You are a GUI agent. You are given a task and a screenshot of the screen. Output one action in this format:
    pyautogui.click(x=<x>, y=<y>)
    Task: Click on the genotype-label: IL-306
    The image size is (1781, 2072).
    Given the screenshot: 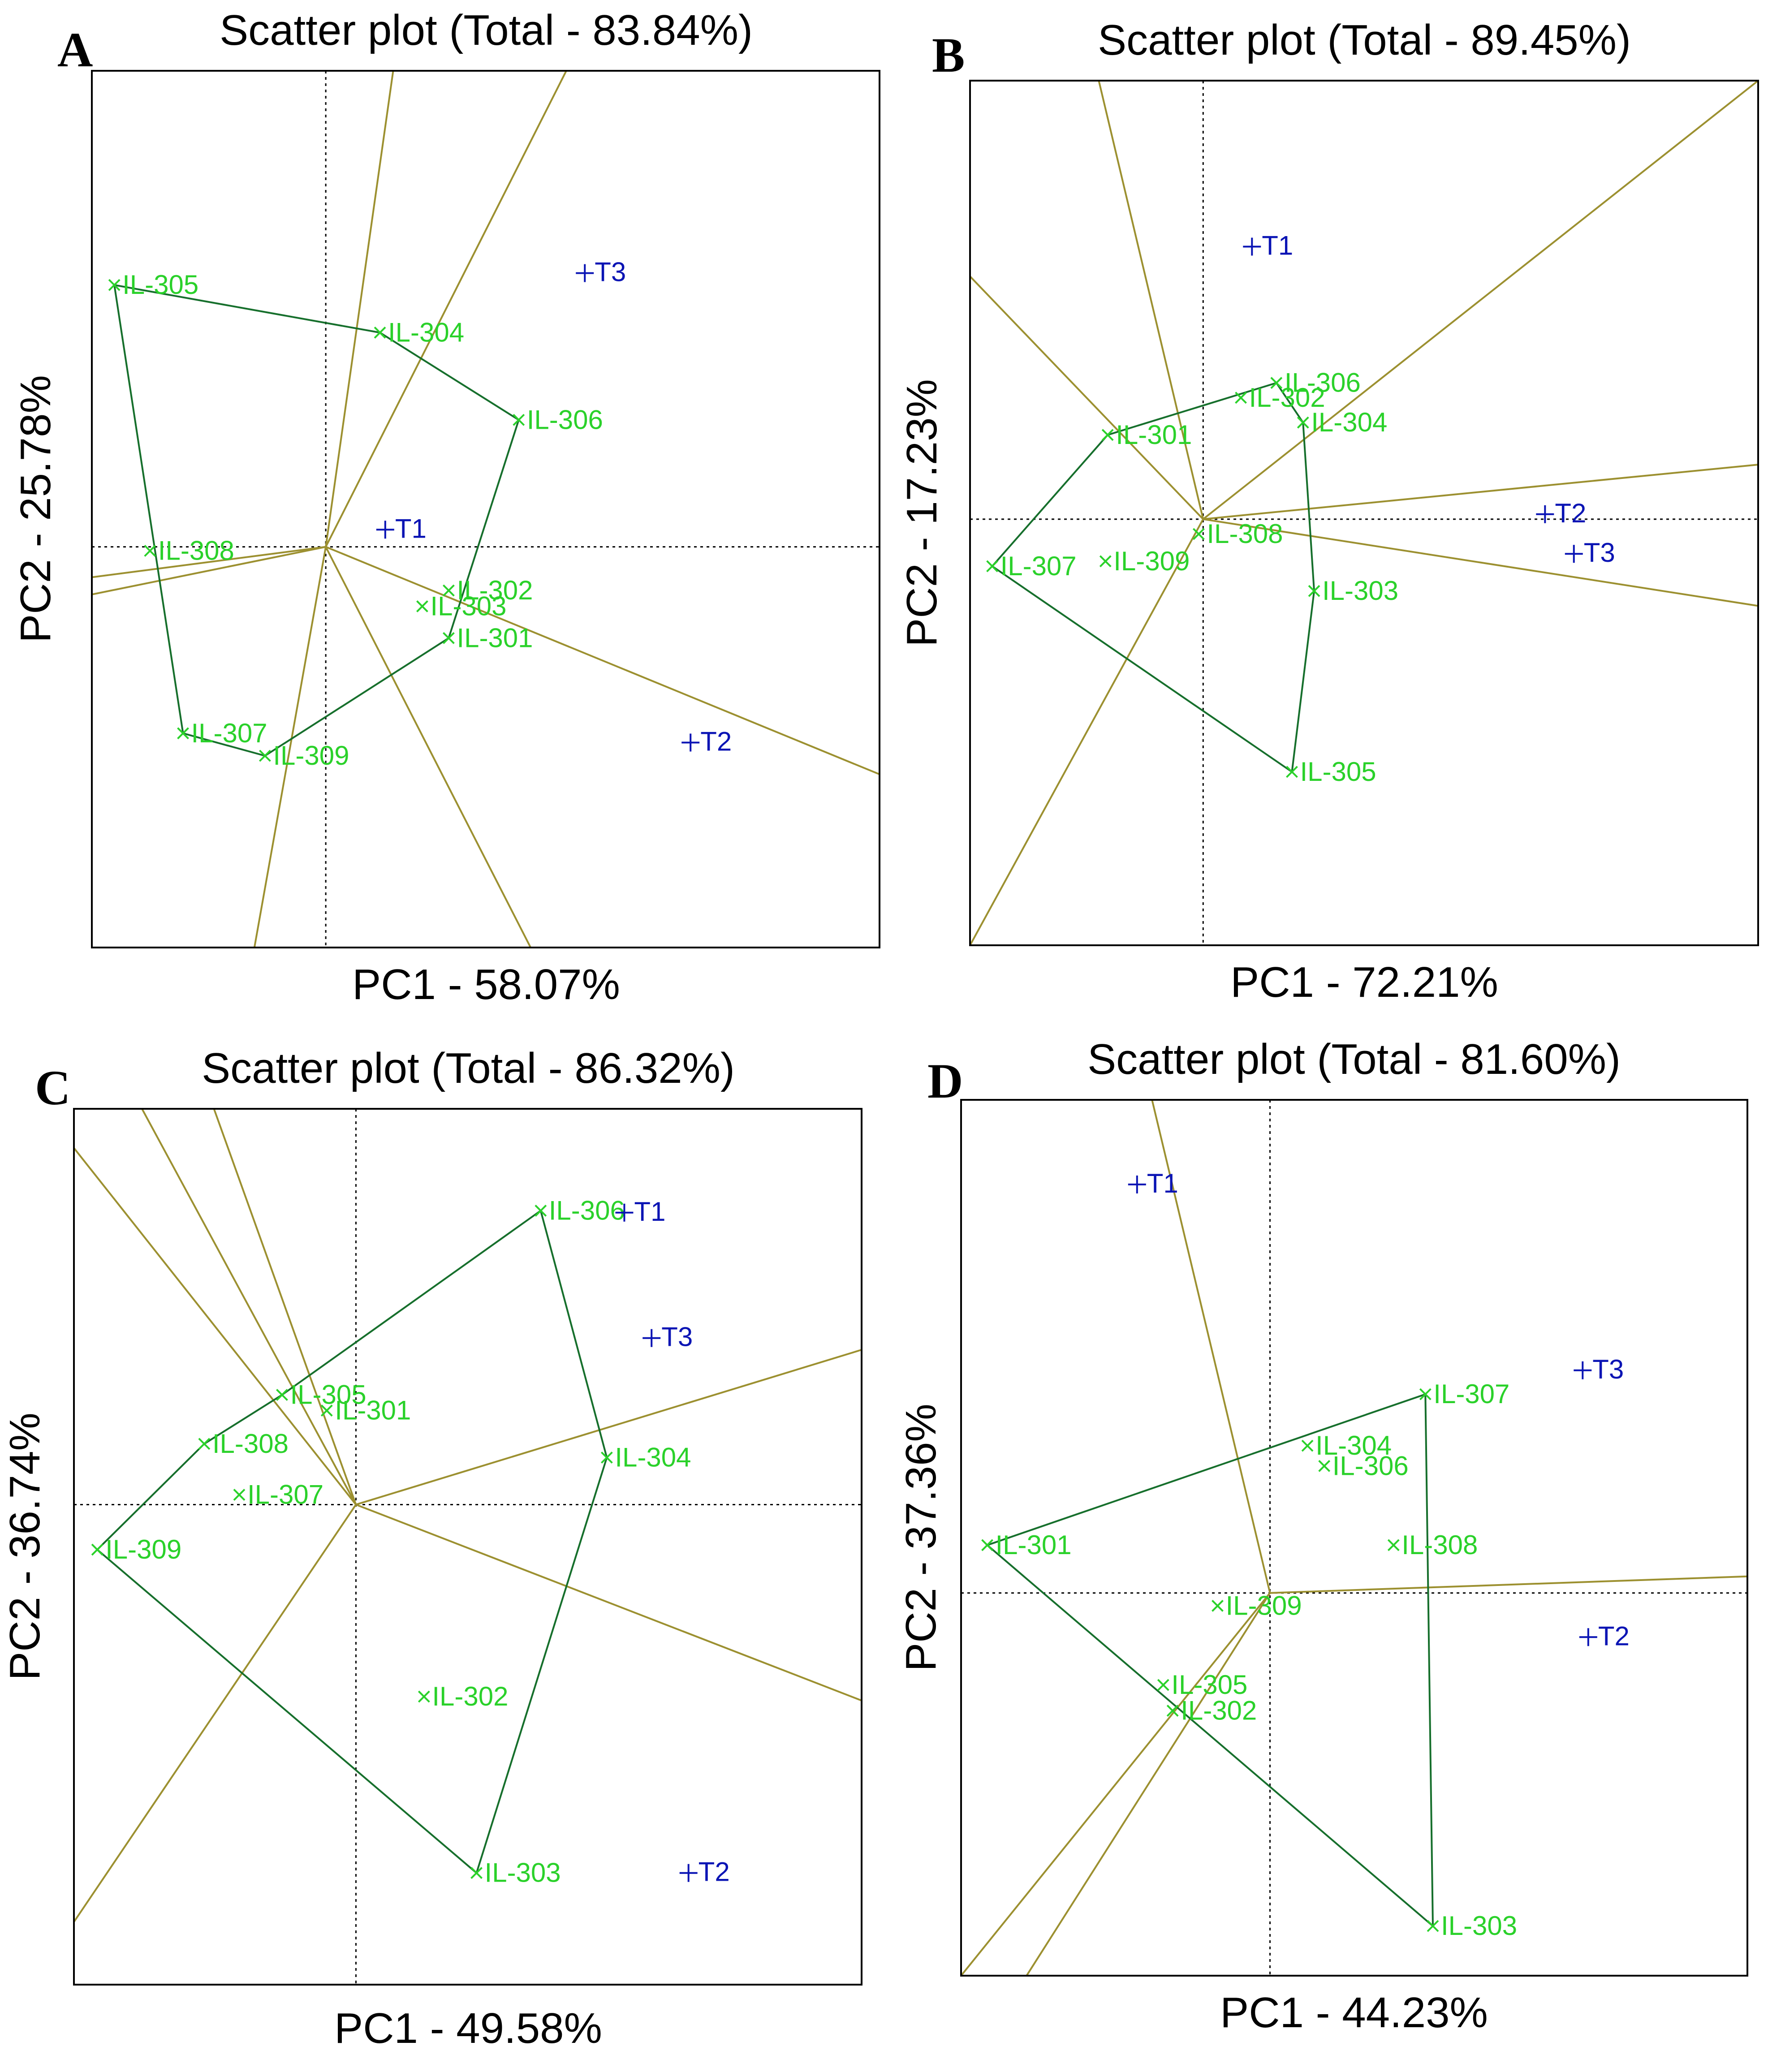 What is the action you would take?
    pyautogui.click(x=565, y=420)
    